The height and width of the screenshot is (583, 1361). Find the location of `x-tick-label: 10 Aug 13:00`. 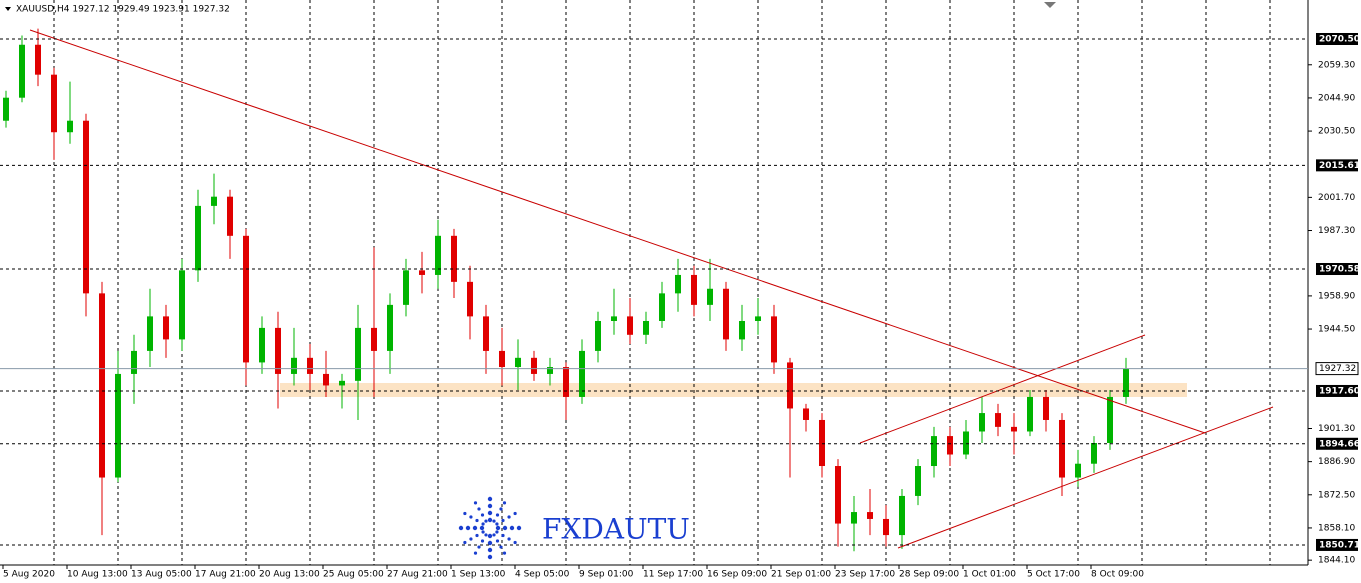

x-tick-label: 10 Aug 13:00 is located at coordinates (97, 575).